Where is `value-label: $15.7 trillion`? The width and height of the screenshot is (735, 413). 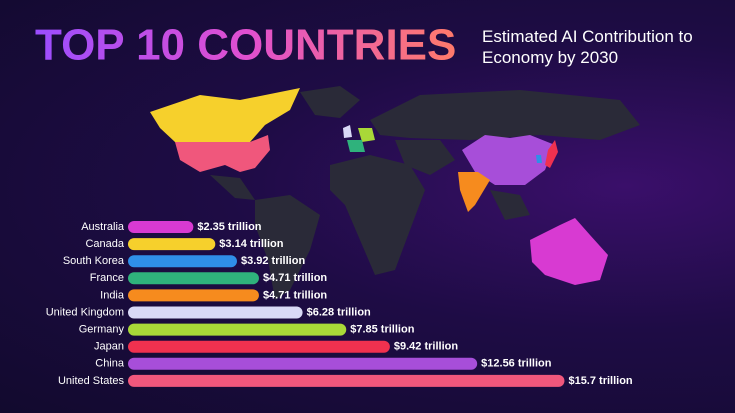
value-label: $15.7 trillion is located at coordinates (600, 381).